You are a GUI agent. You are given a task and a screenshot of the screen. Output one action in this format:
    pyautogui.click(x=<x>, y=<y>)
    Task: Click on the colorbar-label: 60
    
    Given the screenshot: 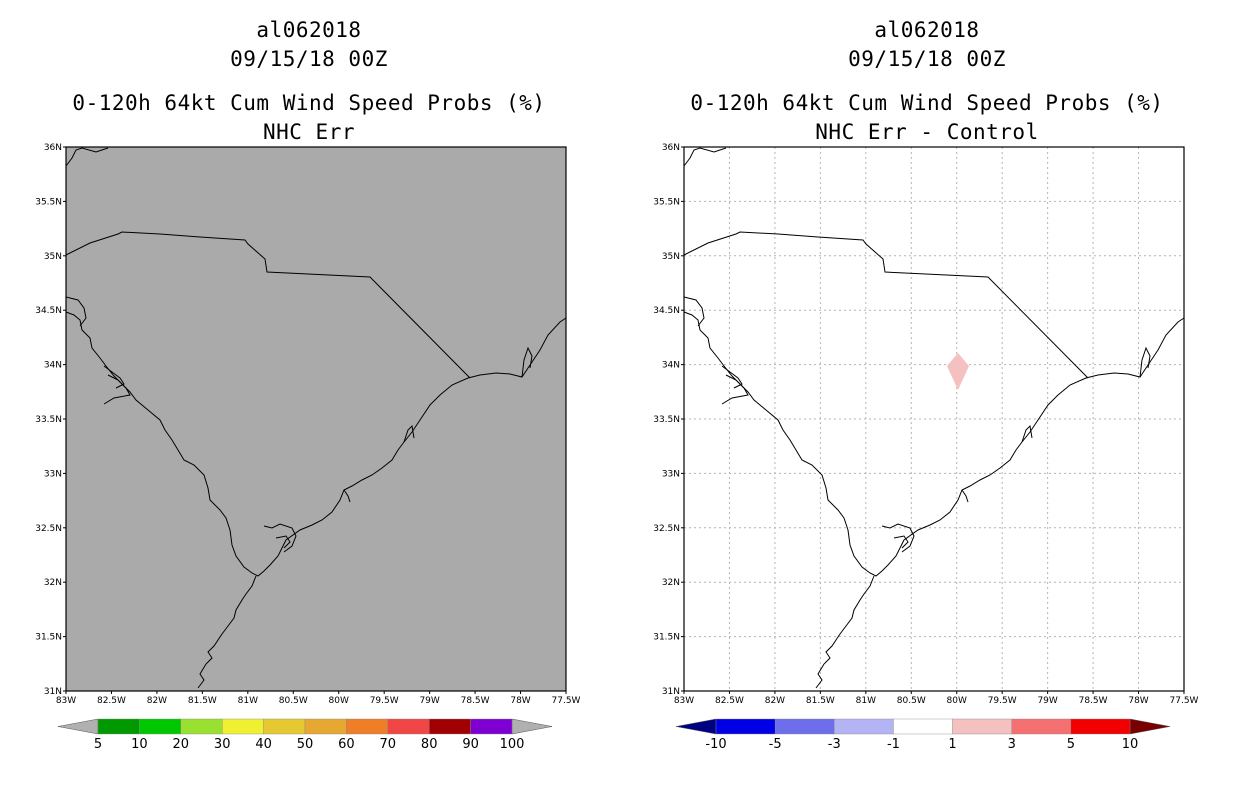 What is the action you would take?
    pyautogui.click(x=346, y=744)
    